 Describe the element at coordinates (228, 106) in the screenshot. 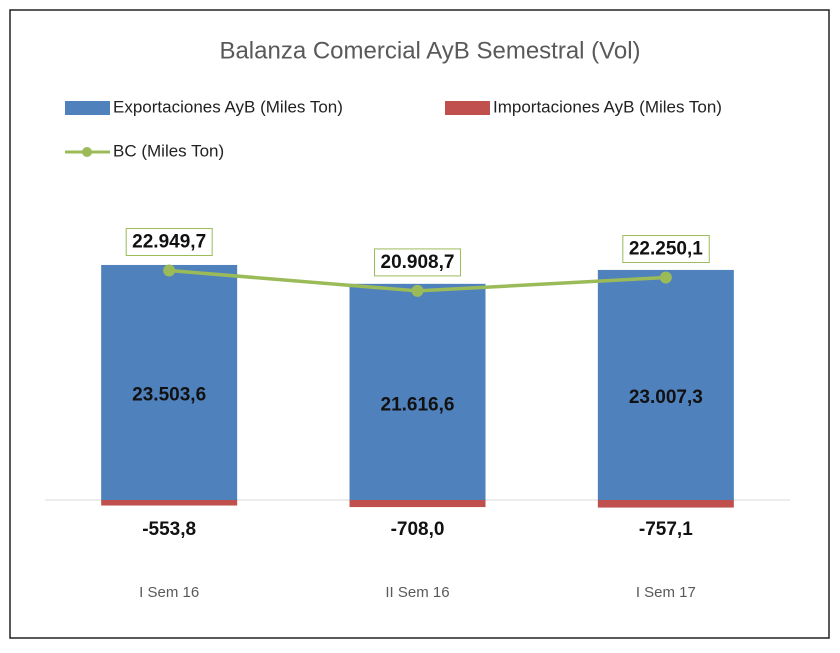

I see `legend-label: Exportaciones AyB (Miles Ton)` at that location.